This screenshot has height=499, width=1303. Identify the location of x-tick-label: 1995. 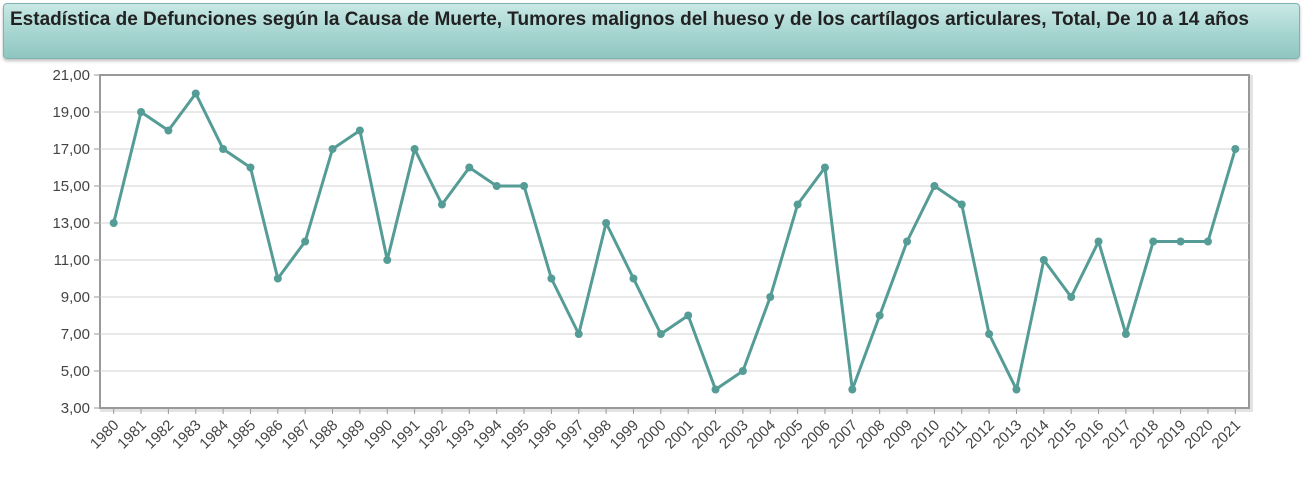
(515, 435).